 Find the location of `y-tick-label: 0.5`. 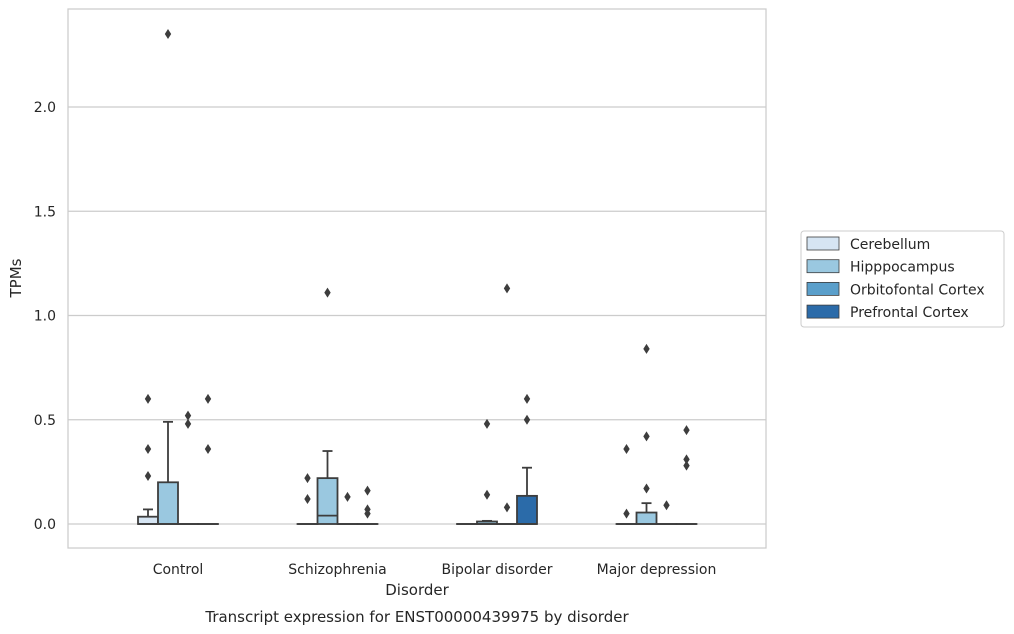

y-tick-label: 0.5 is located at coordinates (45, 421).